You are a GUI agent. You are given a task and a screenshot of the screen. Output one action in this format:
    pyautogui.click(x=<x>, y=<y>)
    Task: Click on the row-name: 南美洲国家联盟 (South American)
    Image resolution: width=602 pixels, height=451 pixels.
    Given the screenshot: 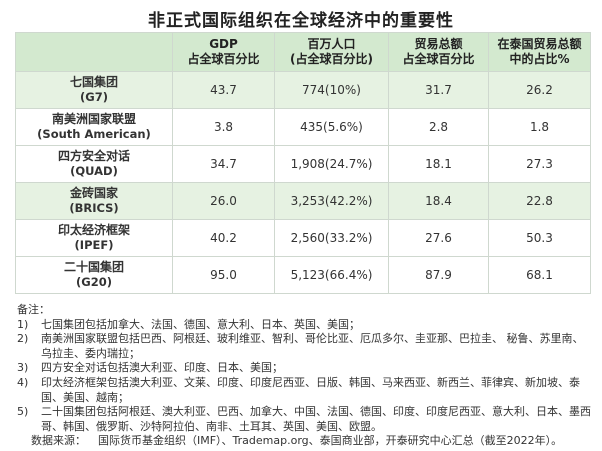 What is the action you would take?
    pyautogui.click(x=94, y=127)
    